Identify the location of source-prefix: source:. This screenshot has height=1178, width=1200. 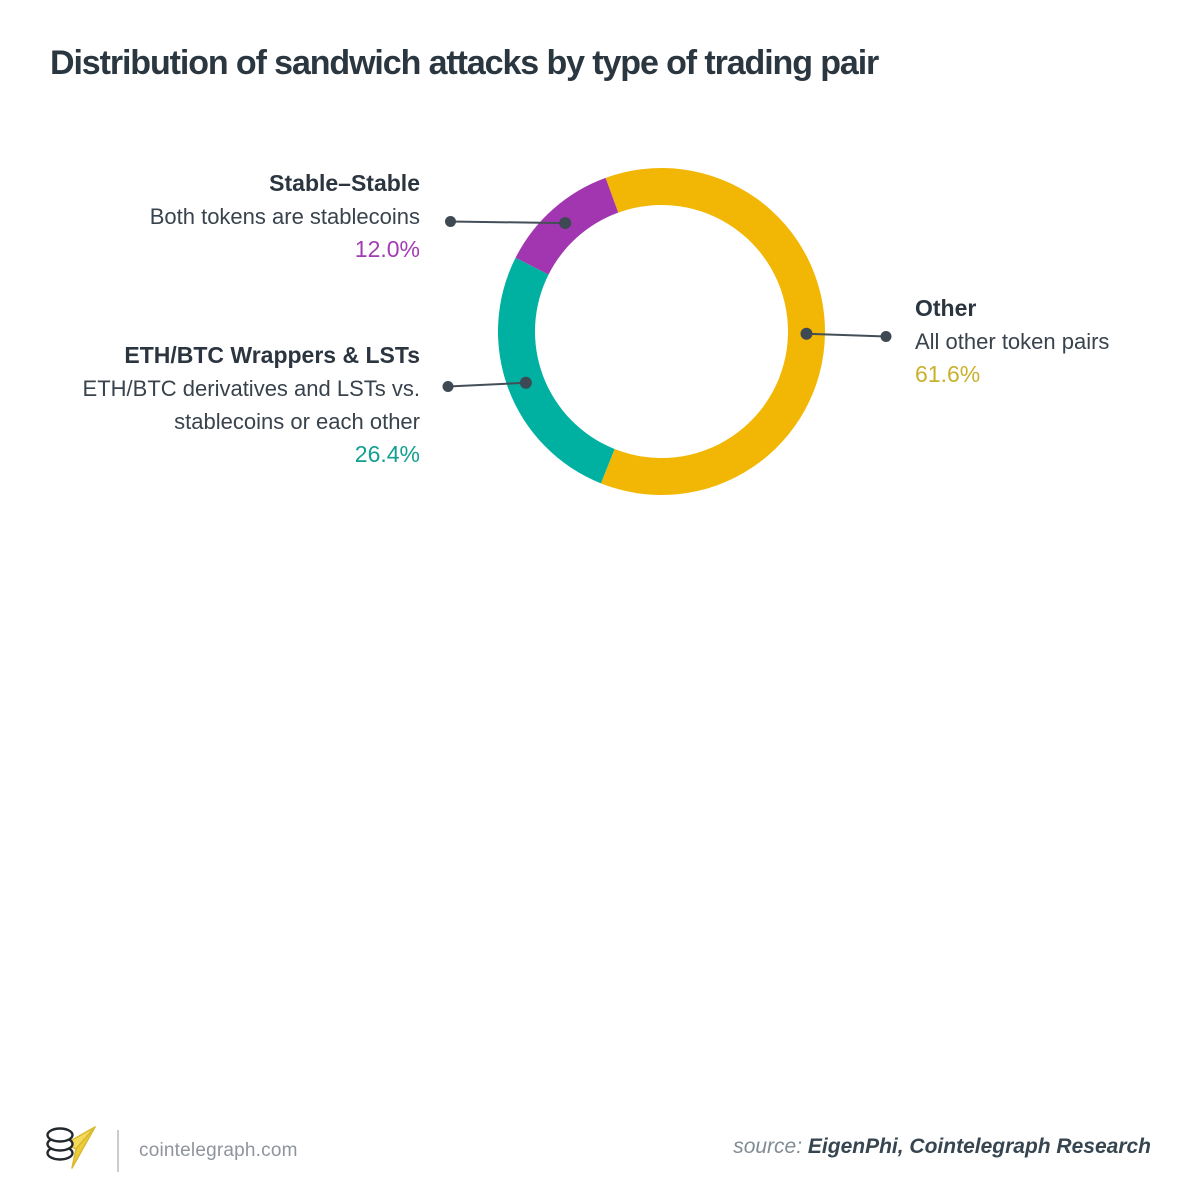
(768, 1146).